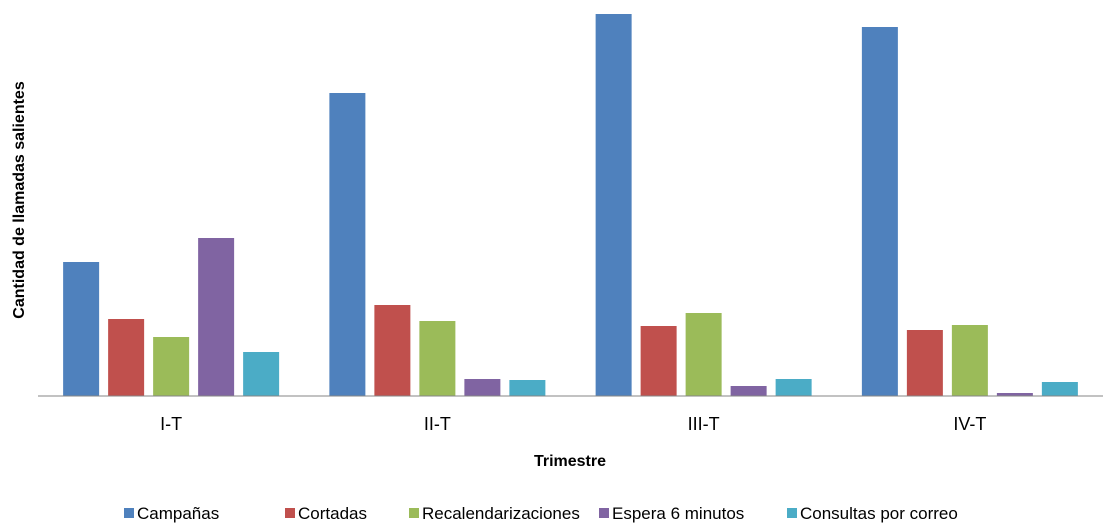 This screenshot has height=523, width=1103. I want to click on x-tick-labels: I-T II-T III-T IV-T, so click(573, 424).